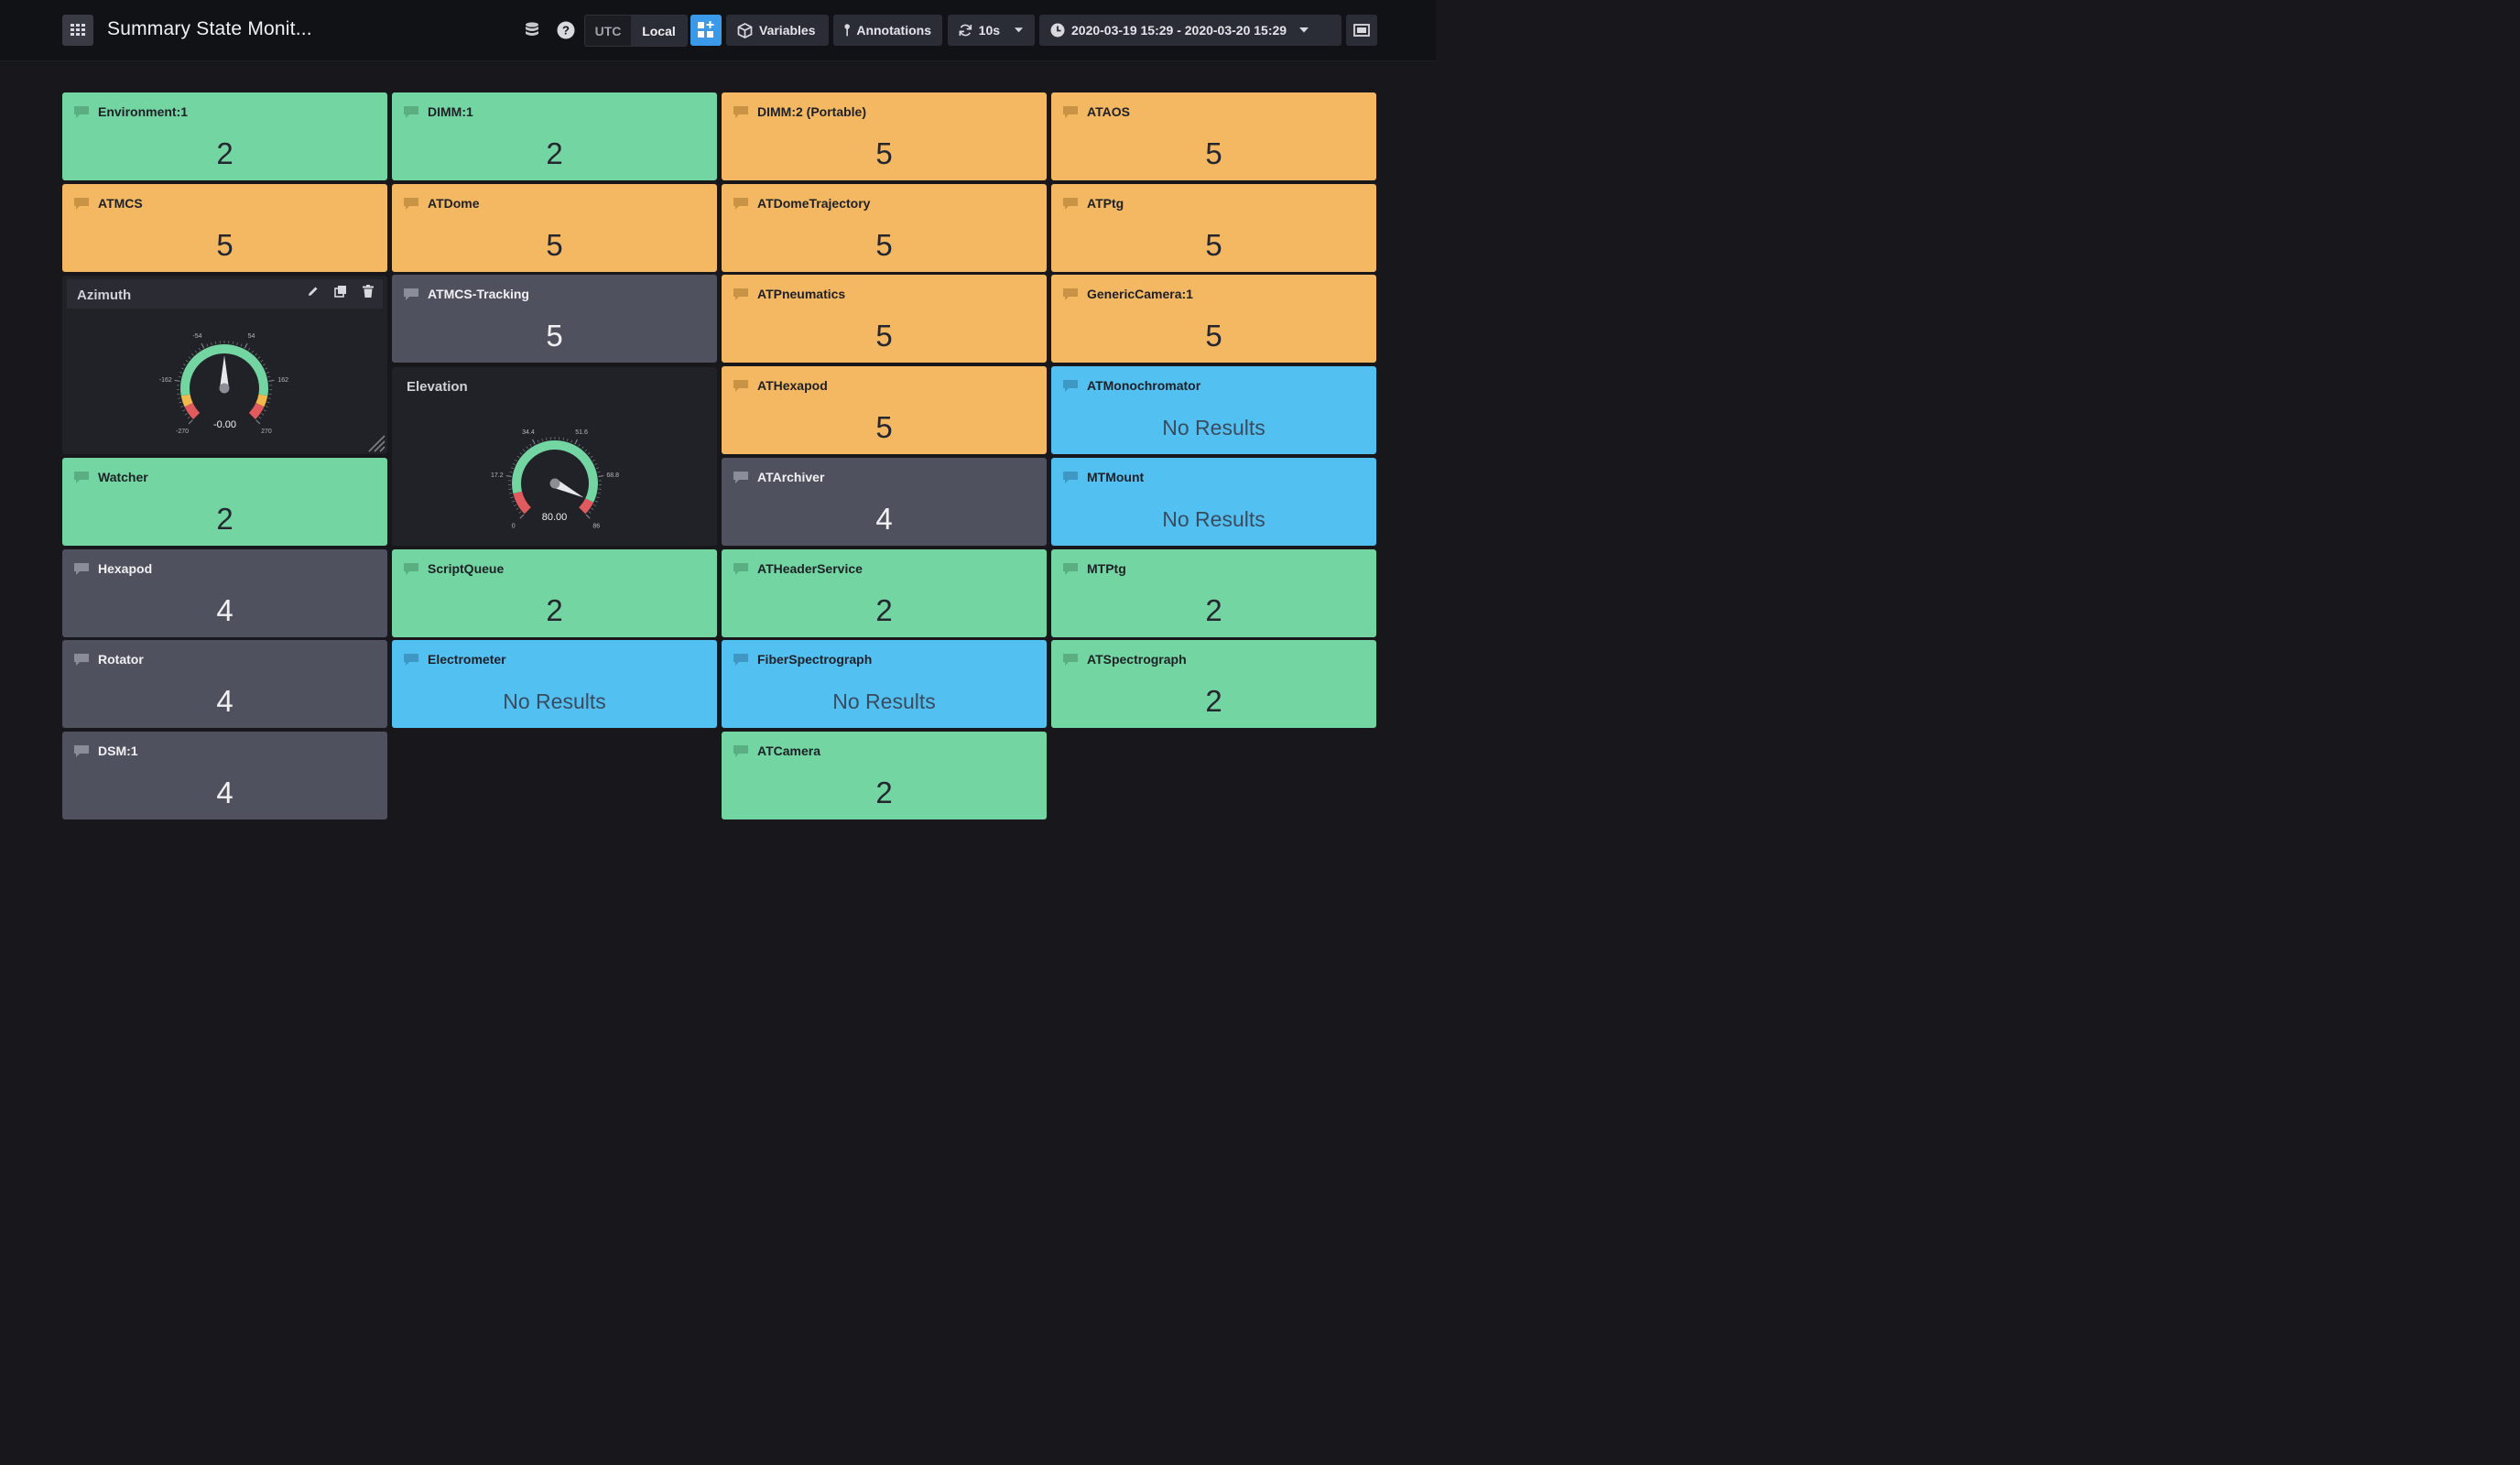 Image resolution: width=2520 pixels, height=1465 pixels. I want to click on delete-panel-button, so click(368, 291).